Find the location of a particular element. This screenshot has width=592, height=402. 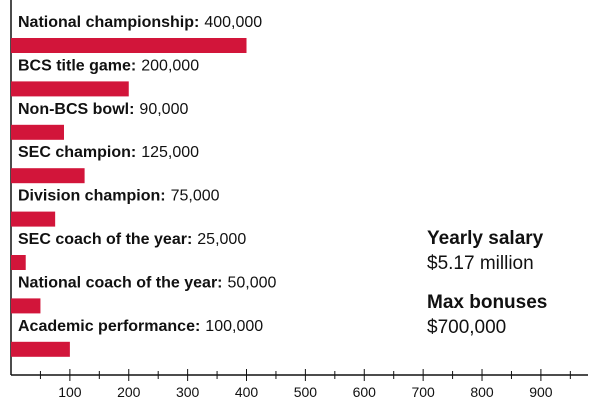

x-tick-label: 500 is located at coordinates (306, 392).